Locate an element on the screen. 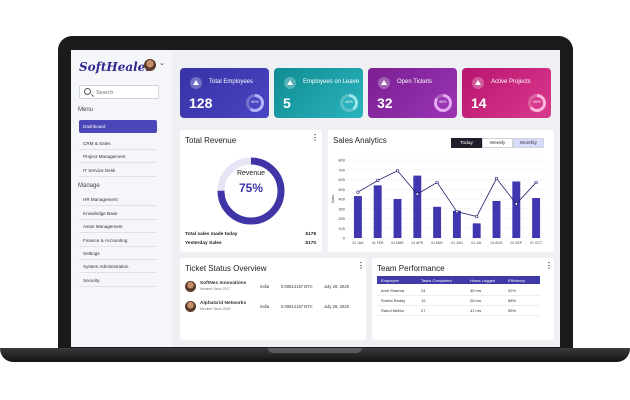 This screenshot has width=630, height=400. y-tick-label: 500 is located at coordinates (341, 189).